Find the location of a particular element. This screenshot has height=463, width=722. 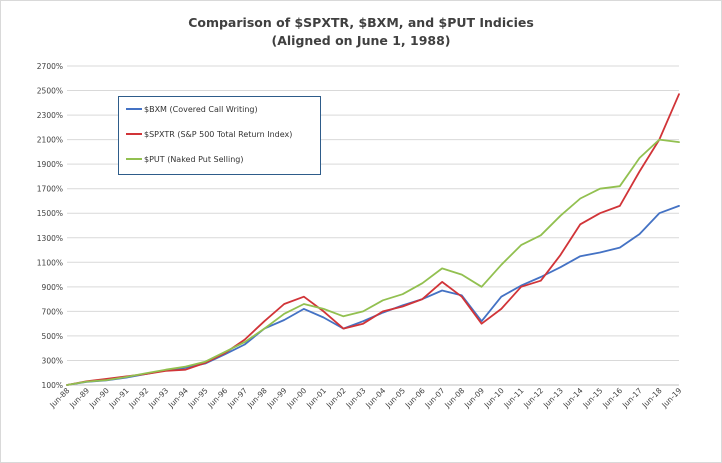

legend-swatch-spxtr is located at coordinates (134, 134).